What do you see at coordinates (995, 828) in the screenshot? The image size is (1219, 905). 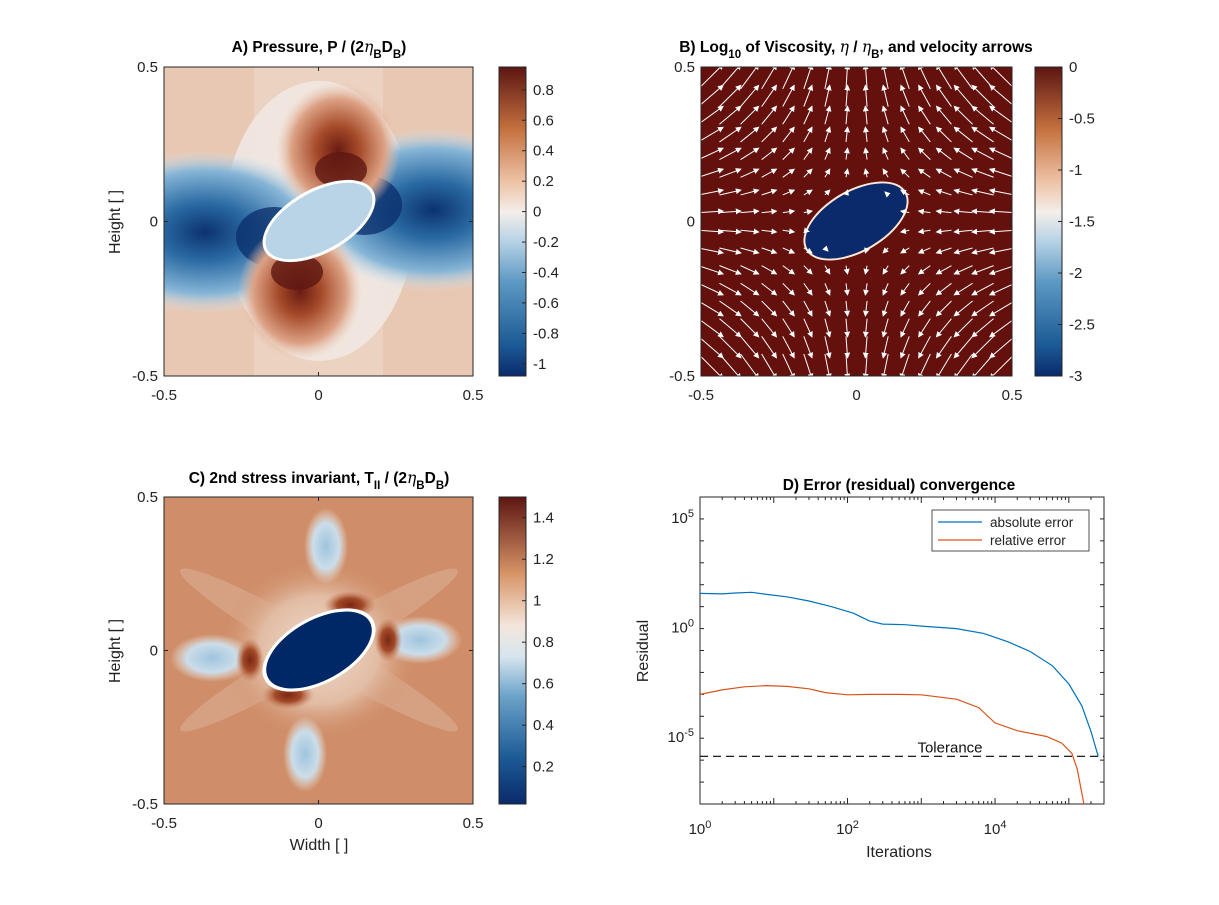 I see `x-tick-label: 10⁴` at bounding box center [995, 828].